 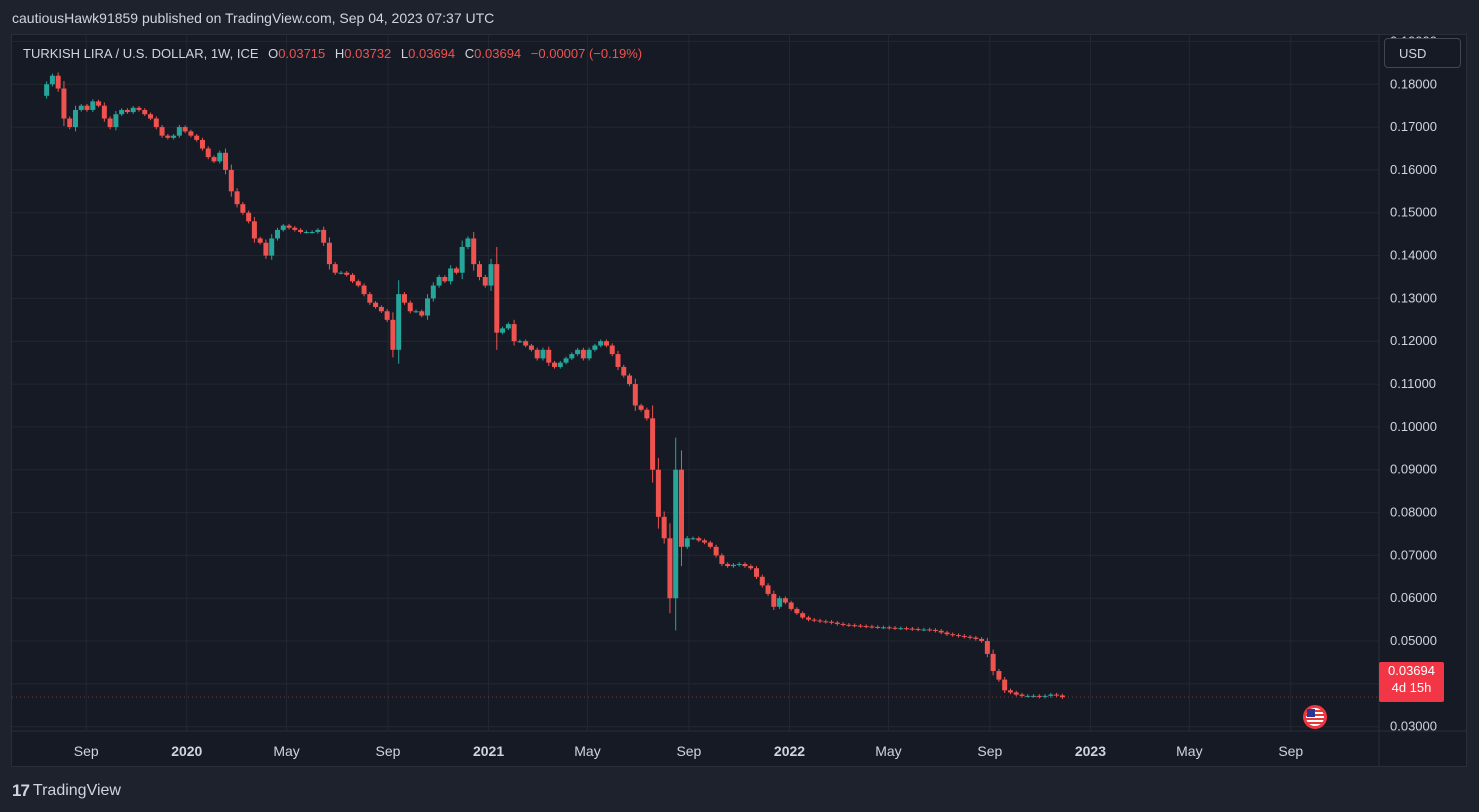 What do you see at coordinates (339, 53) in the screenshot?
I see `legend-high-label: H` at bounding box center [339, 53].